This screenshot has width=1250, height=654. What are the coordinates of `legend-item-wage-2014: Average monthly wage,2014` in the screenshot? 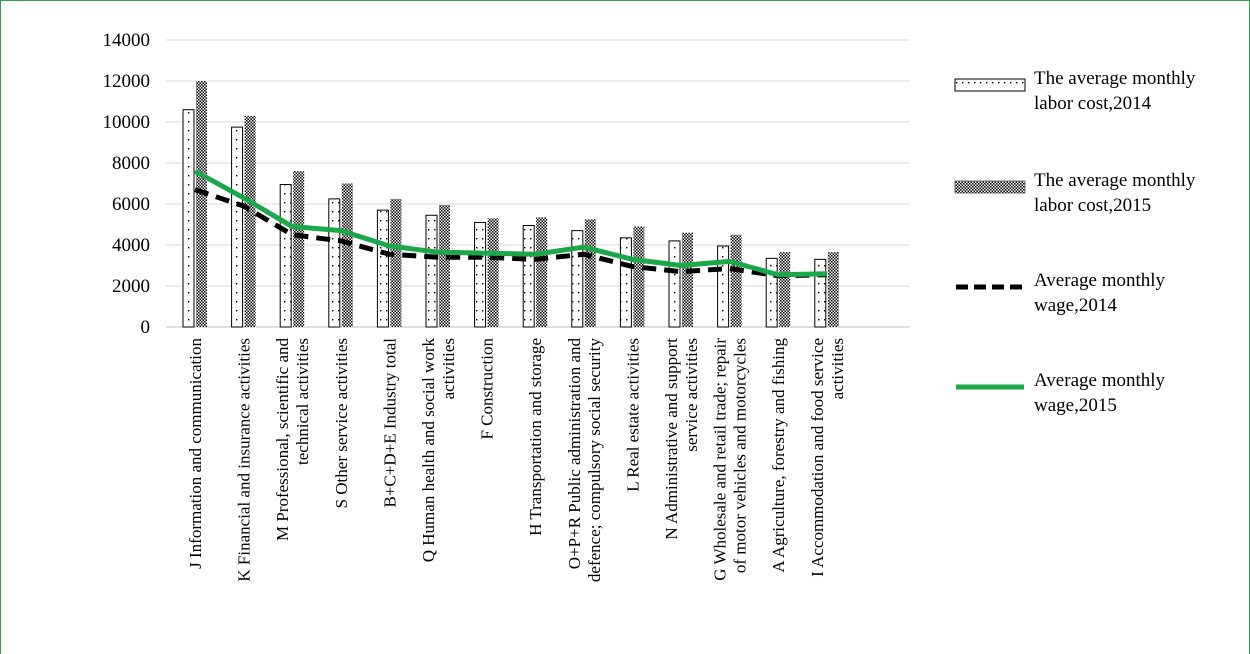 It's located at (1099, 312).